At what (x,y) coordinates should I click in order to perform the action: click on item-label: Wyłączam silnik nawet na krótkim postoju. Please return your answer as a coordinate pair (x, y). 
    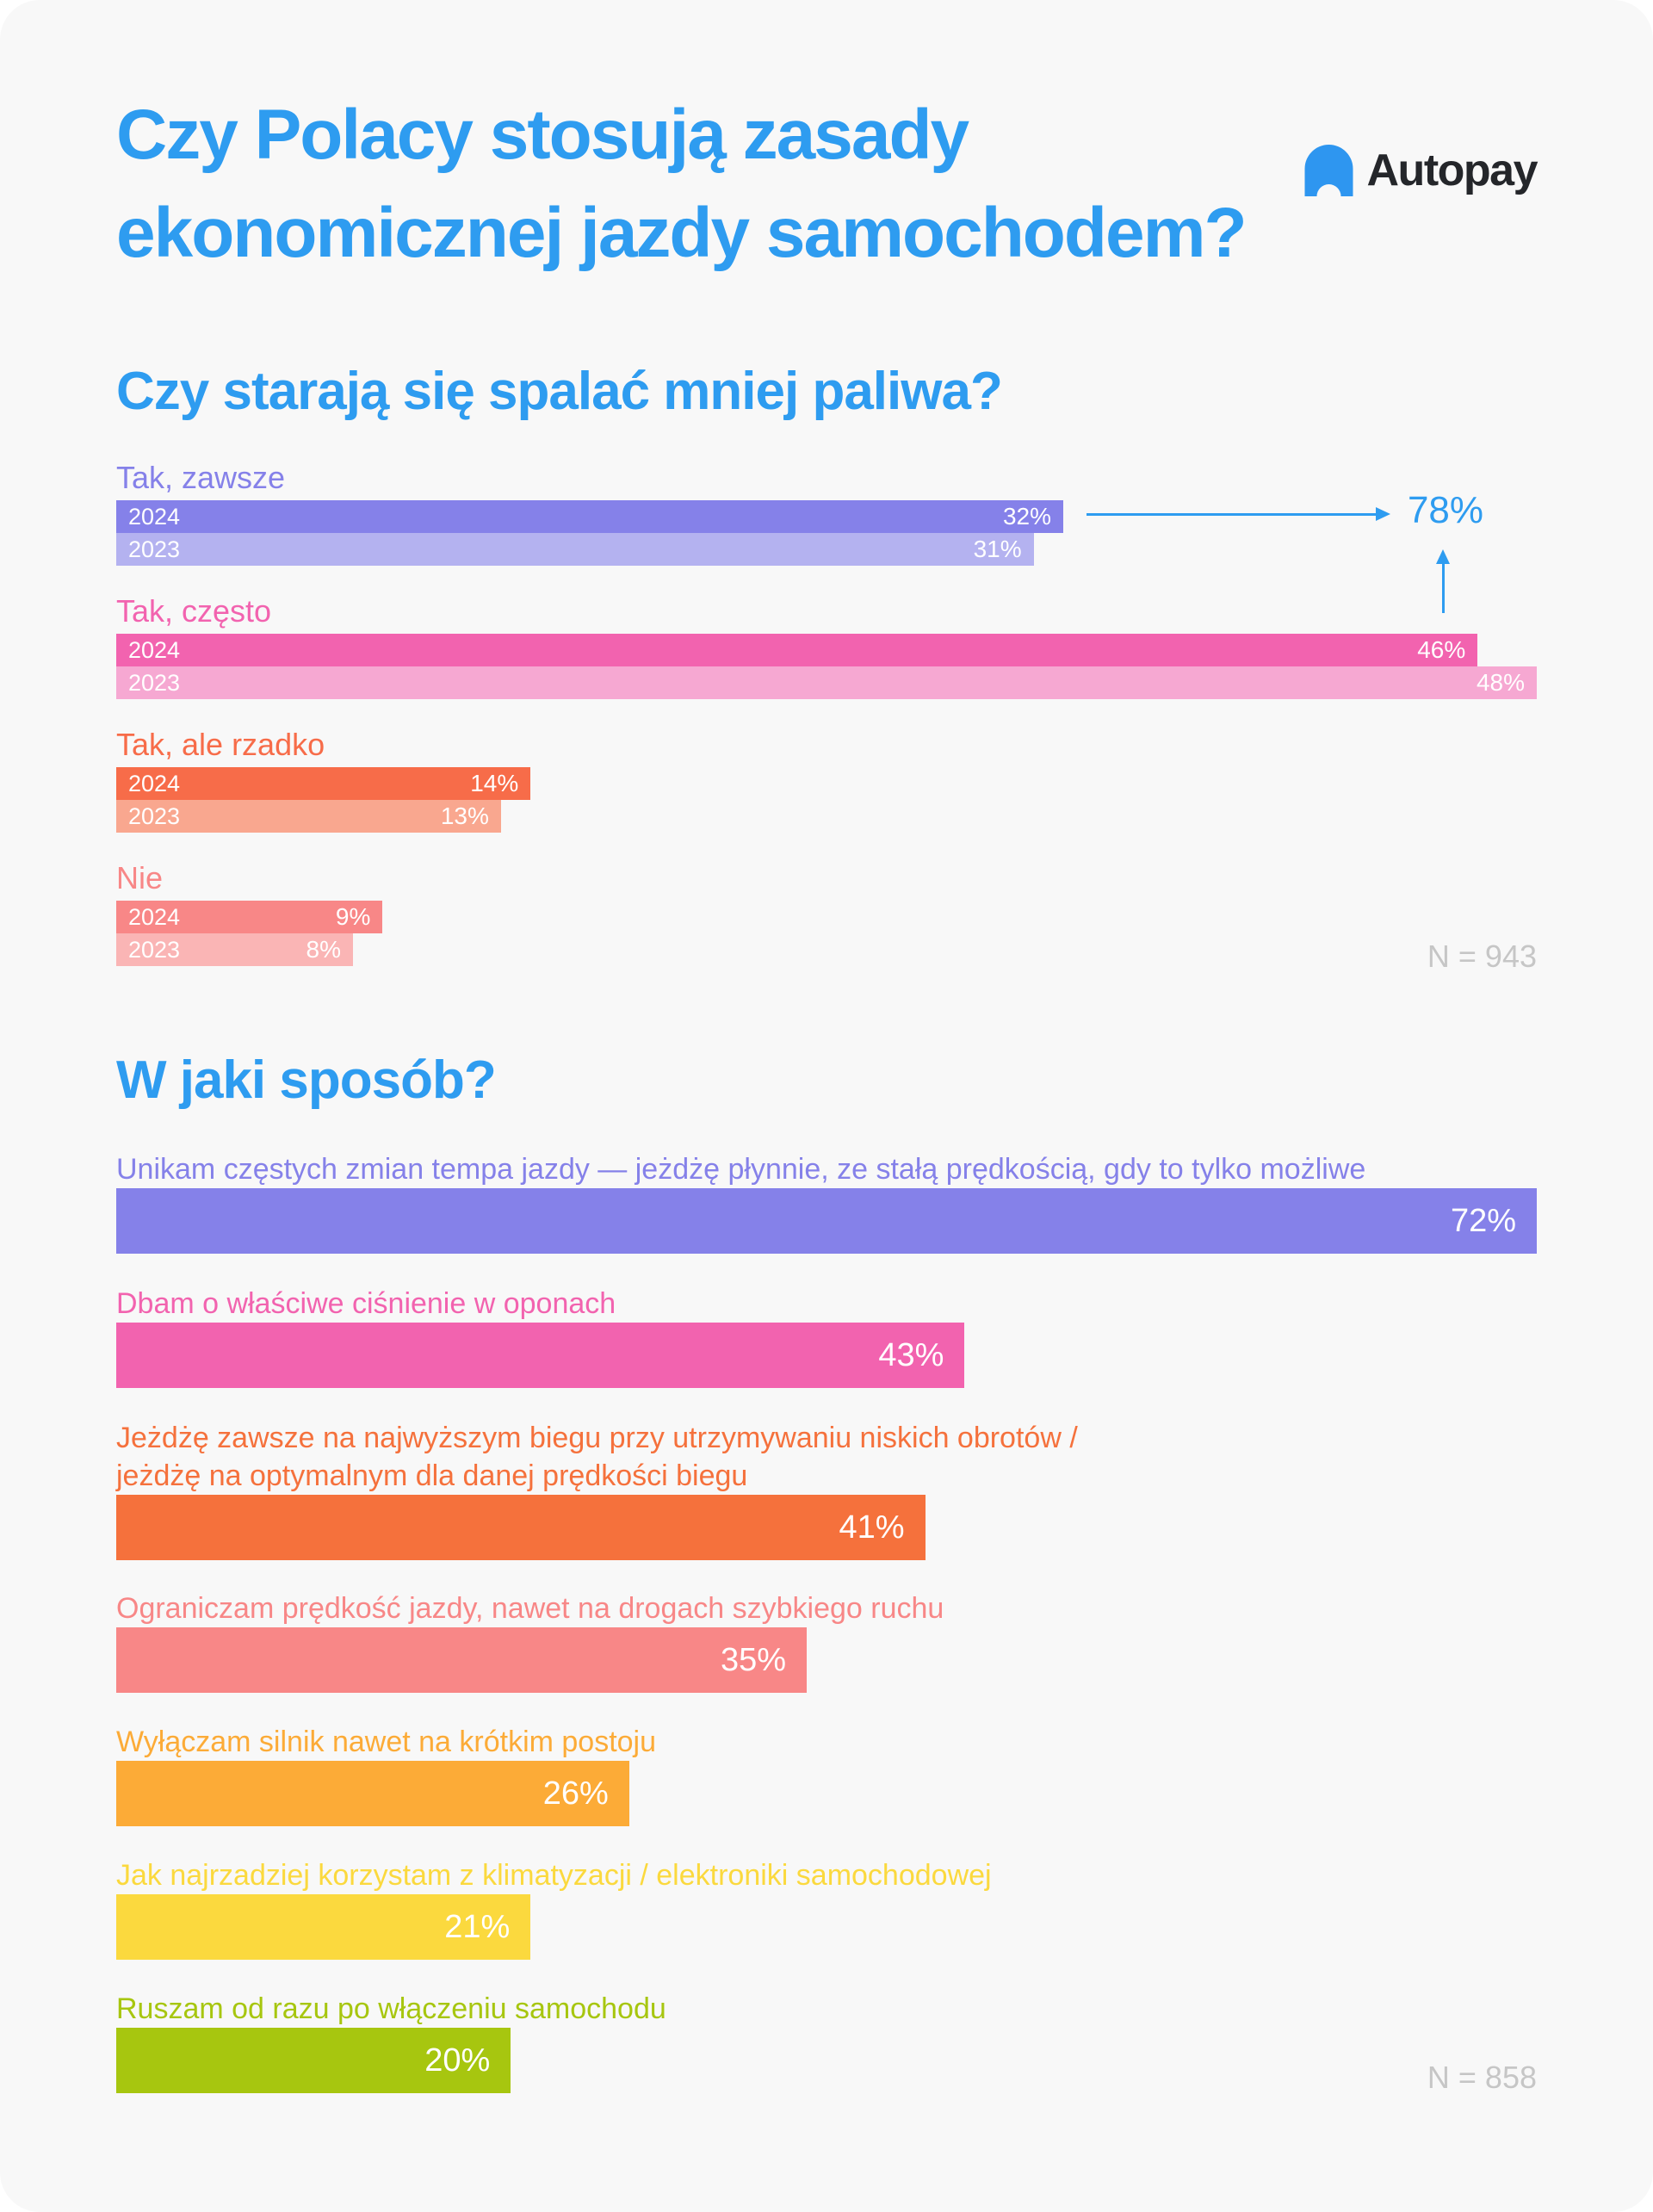
    Looking at the image, I should click on (386, 1742).